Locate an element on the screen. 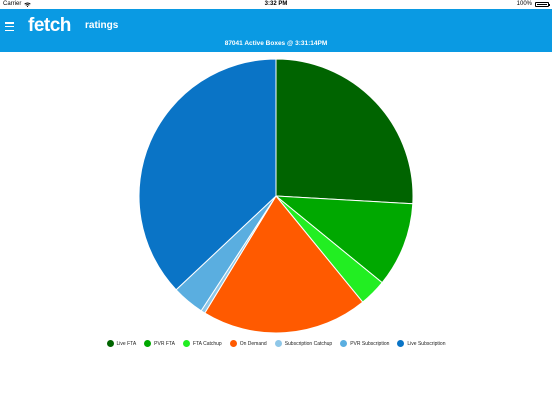 The width and height of the screenshot is (552, 414). pie-slice-pvr-fta is located at coordinates (344, 239).